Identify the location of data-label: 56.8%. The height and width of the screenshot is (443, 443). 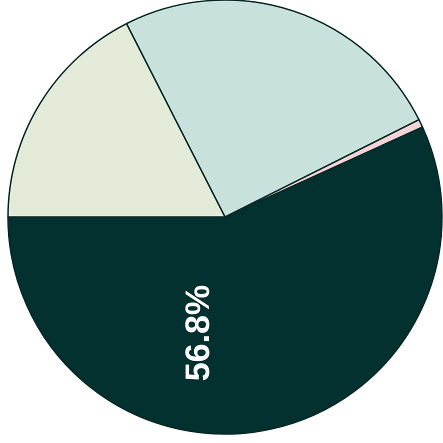
(198, 333).